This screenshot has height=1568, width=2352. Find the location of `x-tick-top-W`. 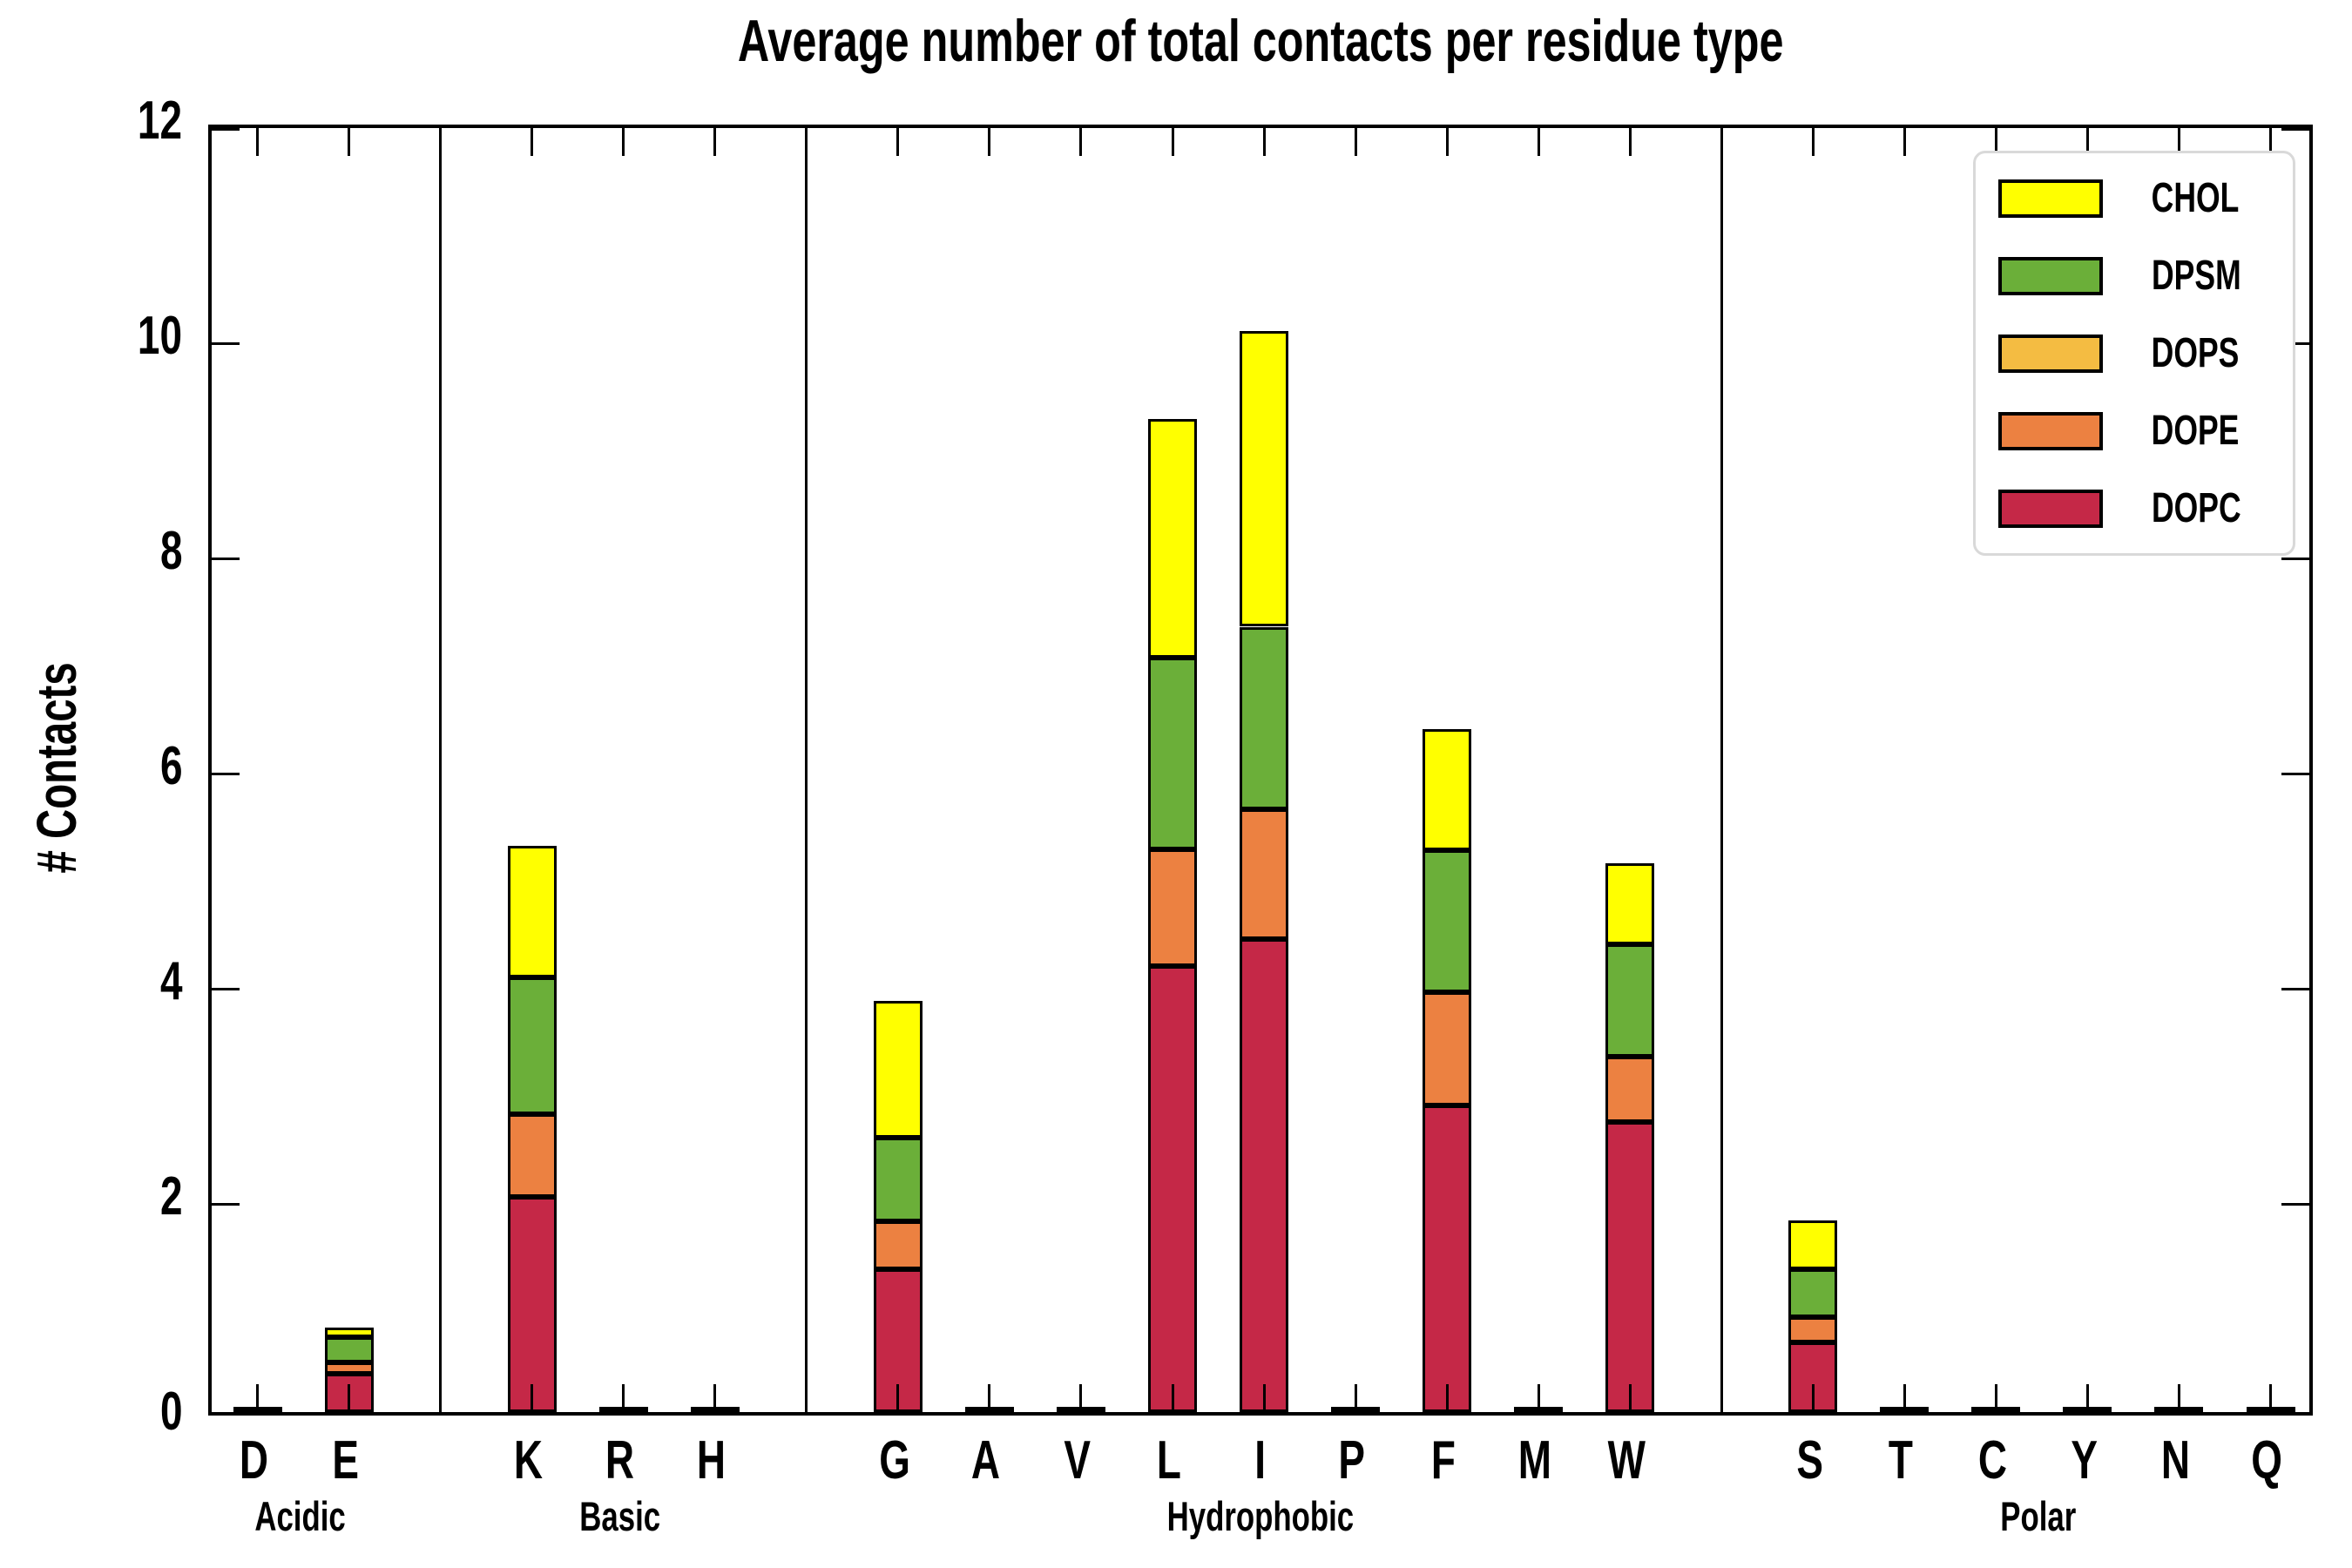

x-tick-top-W is located at coordinates (1630, 142).